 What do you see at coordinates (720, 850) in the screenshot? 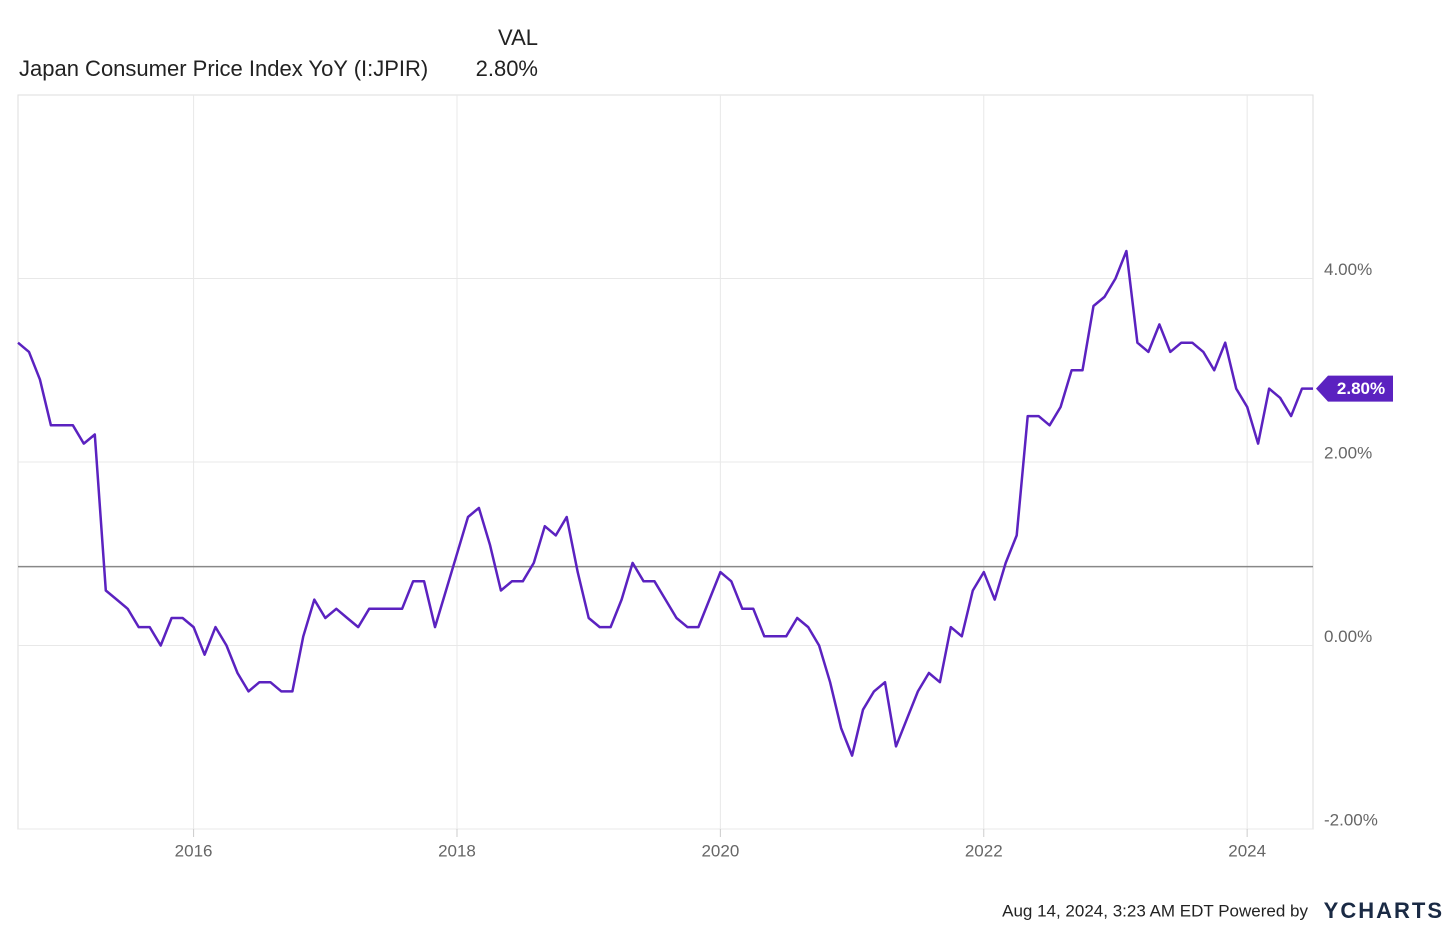
I see `x-tick-label: 2020` at bounding box center [720, 850].